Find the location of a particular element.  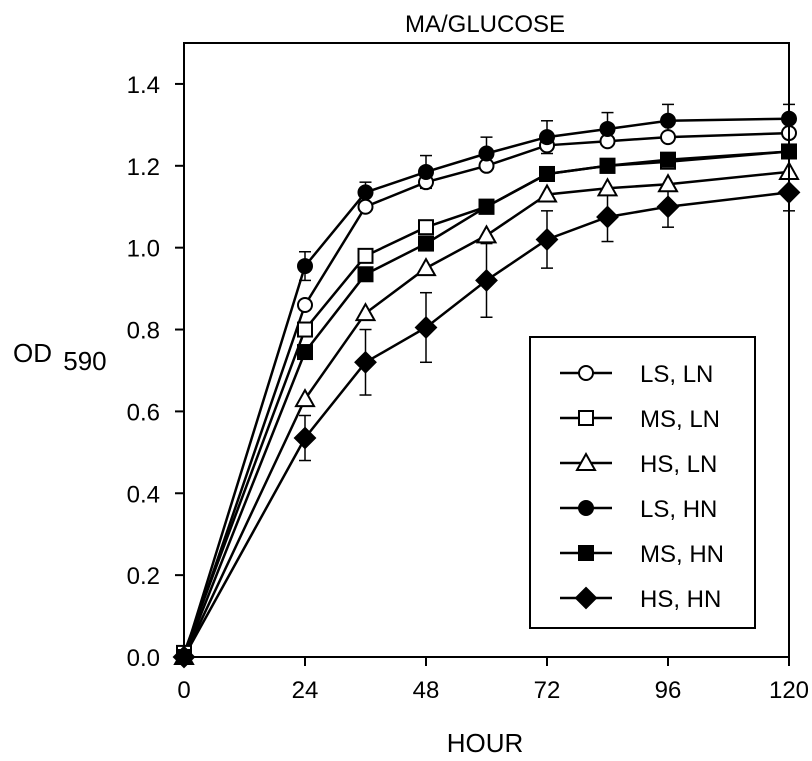

legend-entry-ms-ln: MS, LN is located at coordinates (640, 419).